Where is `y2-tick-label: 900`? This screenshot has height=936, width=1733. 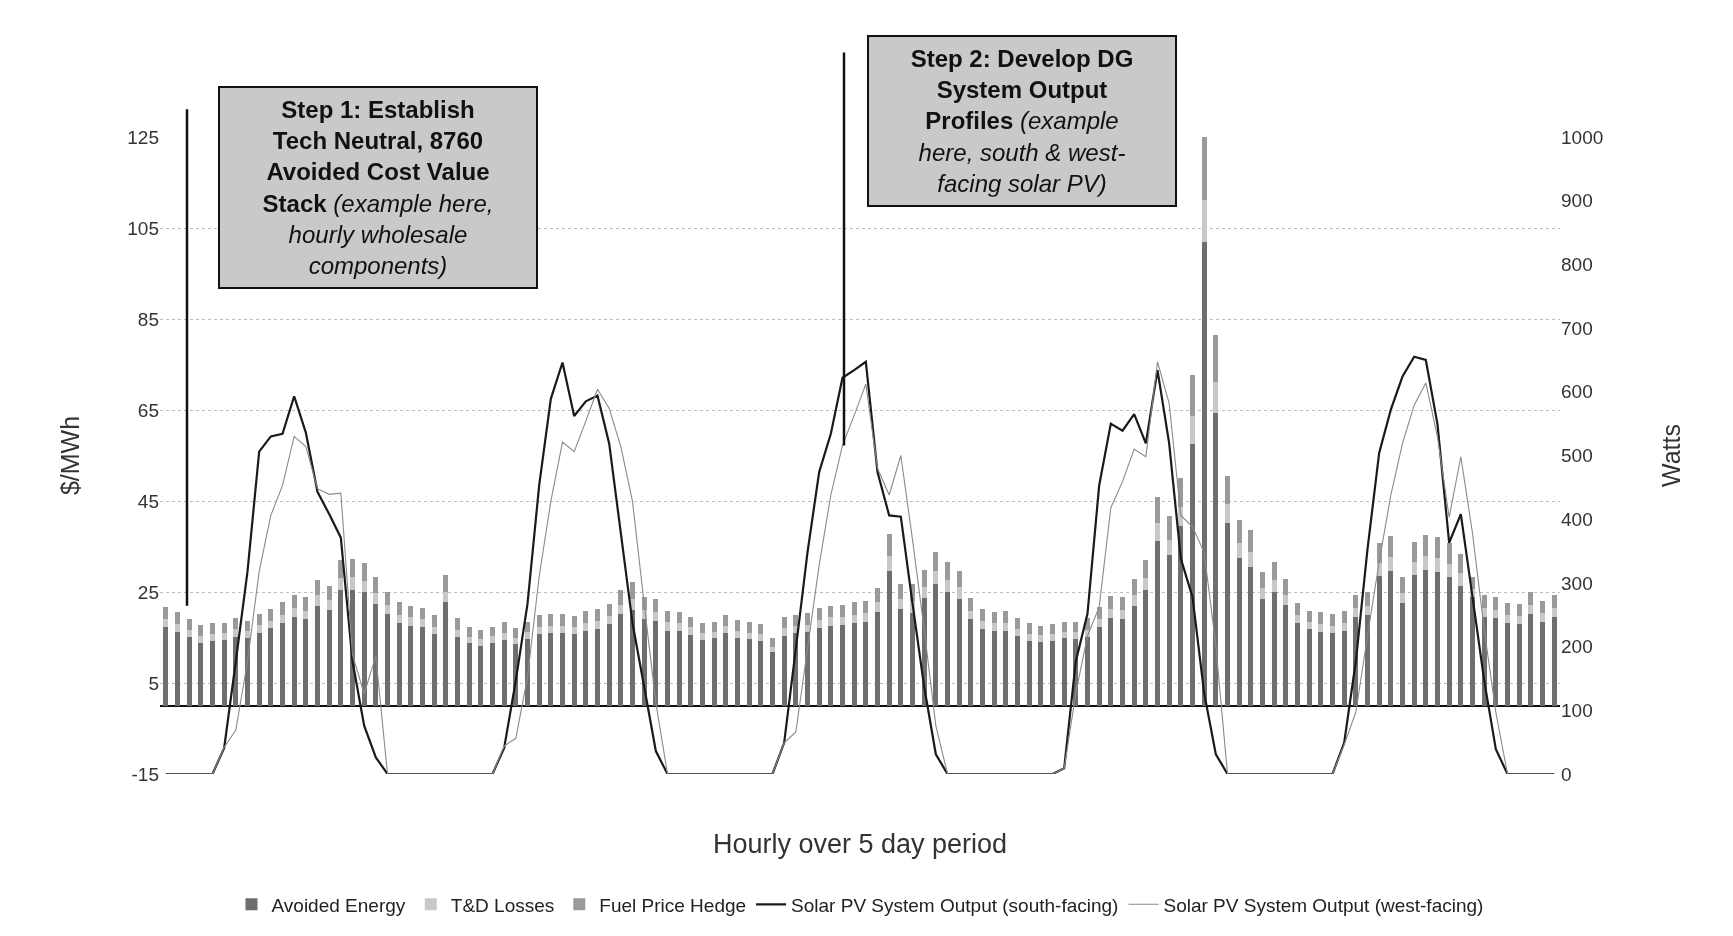 y2-tick-label: 900 is located at coordinates (1577, 201).